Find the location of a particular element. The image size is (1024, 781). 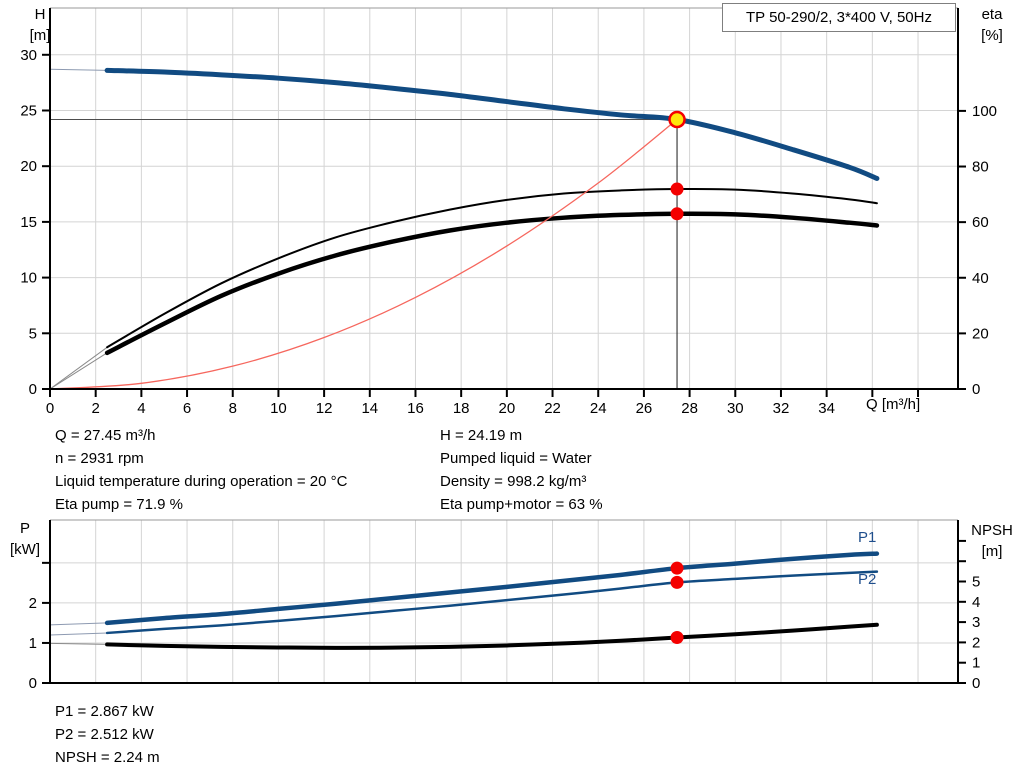

info-p2: P2 = 2.512 kW is located at coordinates (104, 734).